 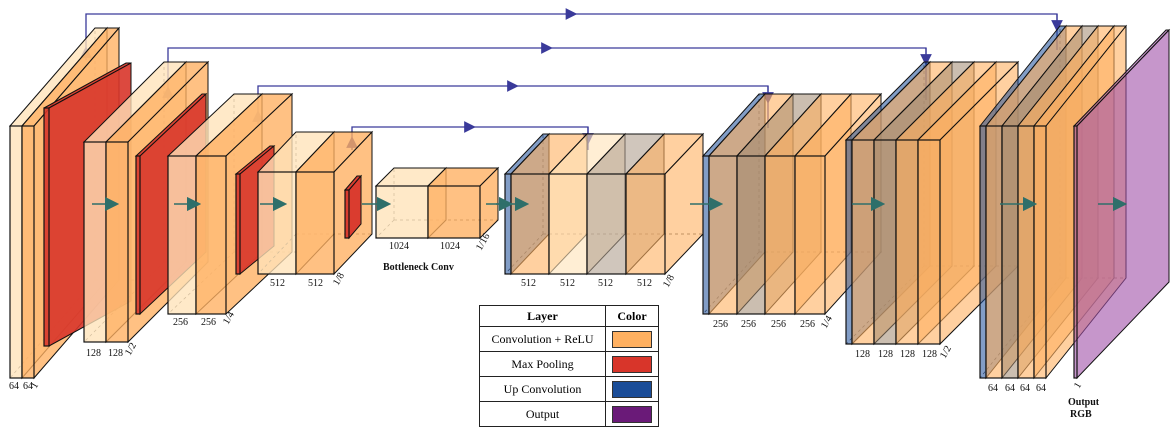 I want to click on skip-connection-level2, so click(x=547, y=71).